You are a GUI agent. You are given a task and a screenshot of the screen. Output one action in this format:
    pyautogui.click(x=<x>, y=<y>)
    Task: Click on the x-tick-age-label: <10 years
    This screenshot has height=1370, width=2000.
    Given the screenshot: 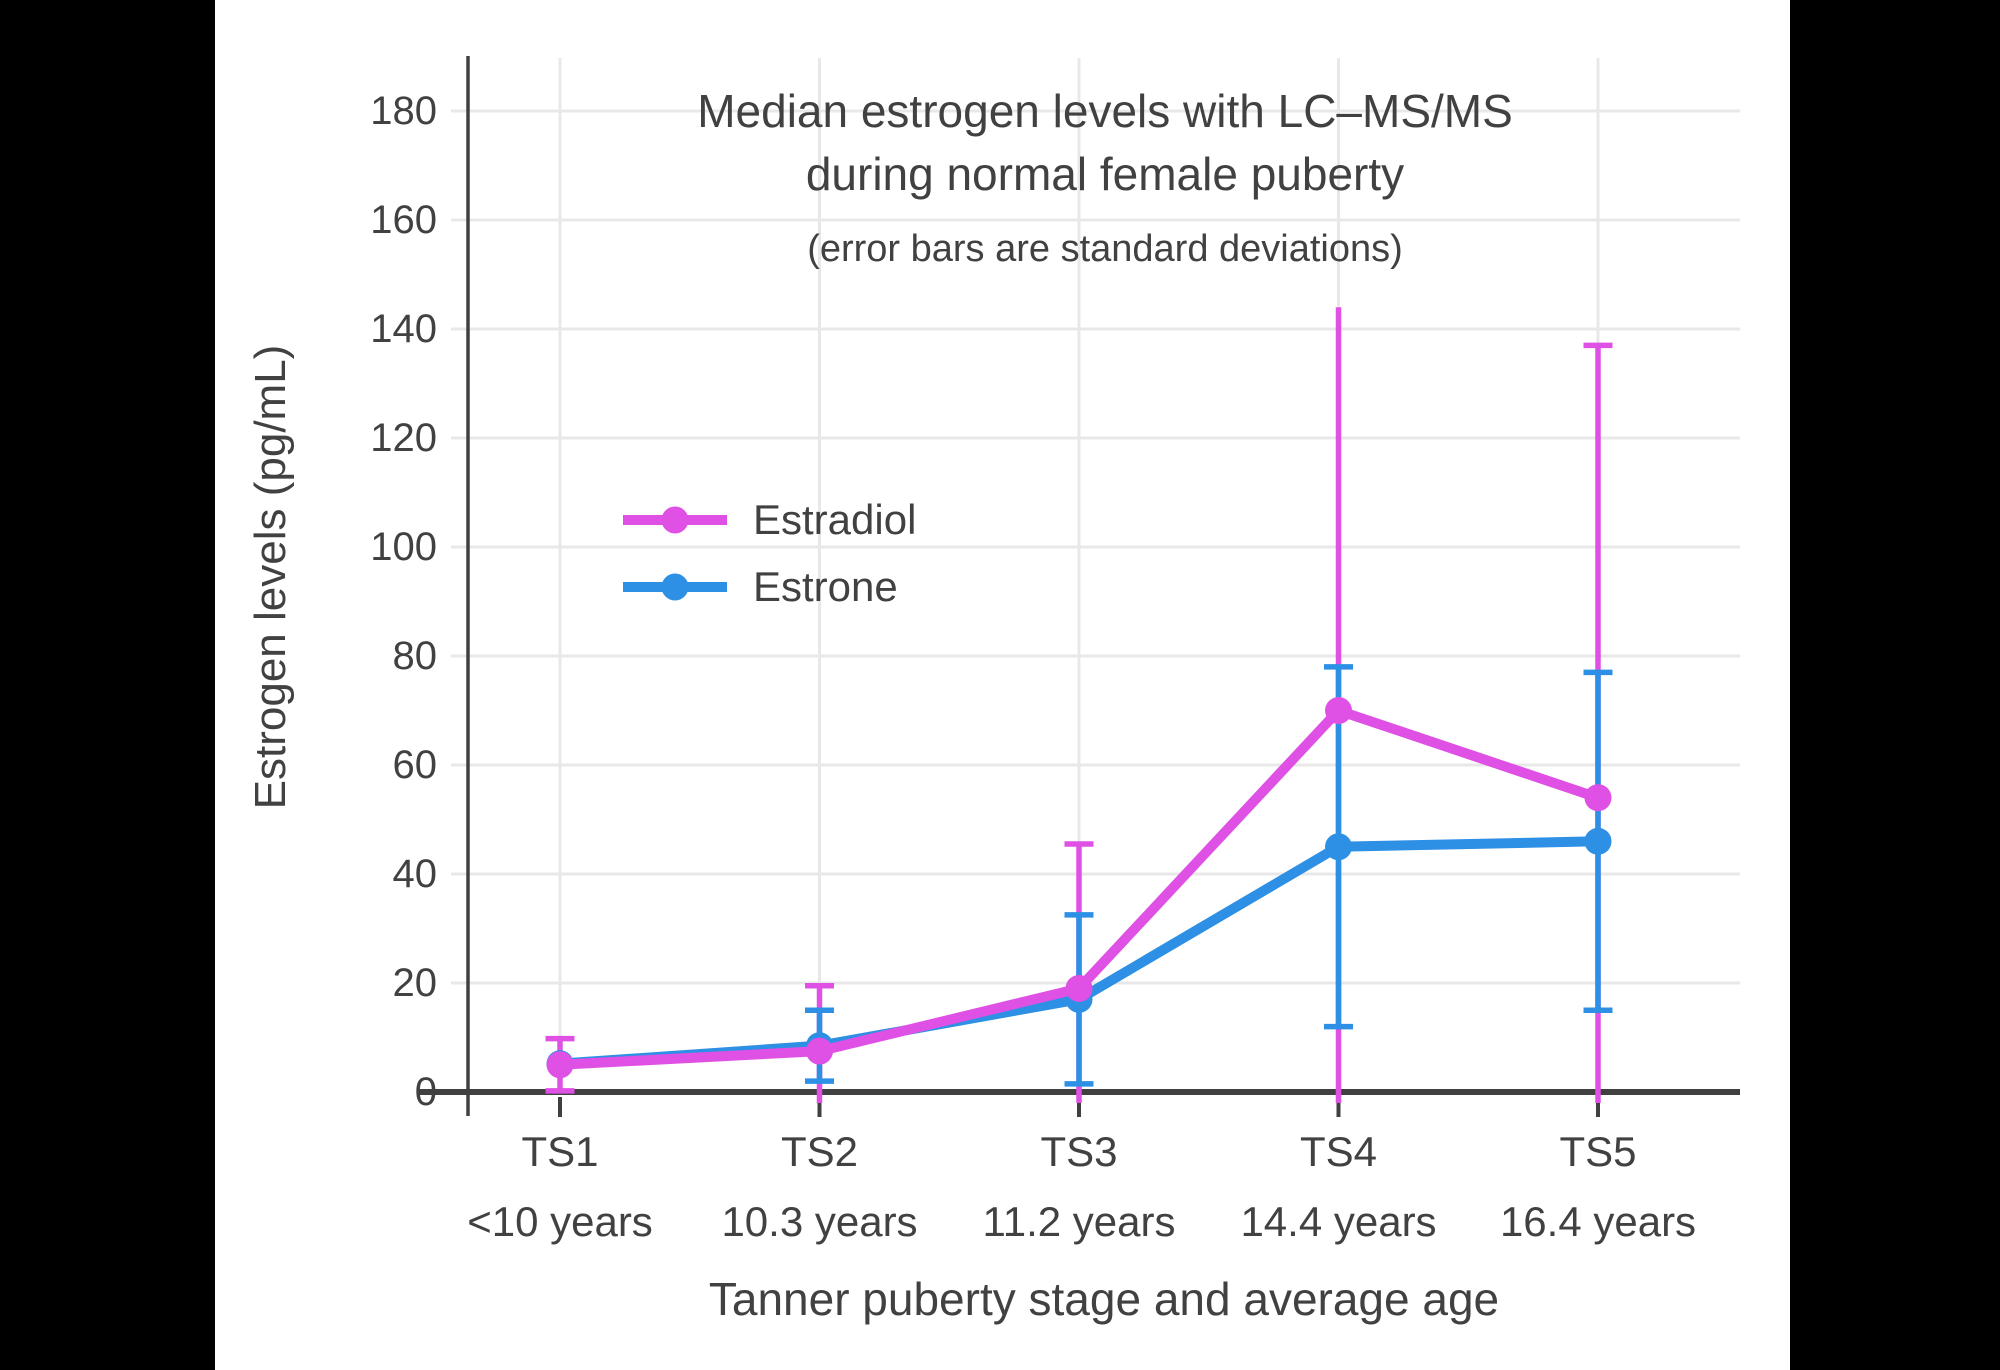 What is the action you would take?
    pyautogui.click(x=560, y=1221)
    